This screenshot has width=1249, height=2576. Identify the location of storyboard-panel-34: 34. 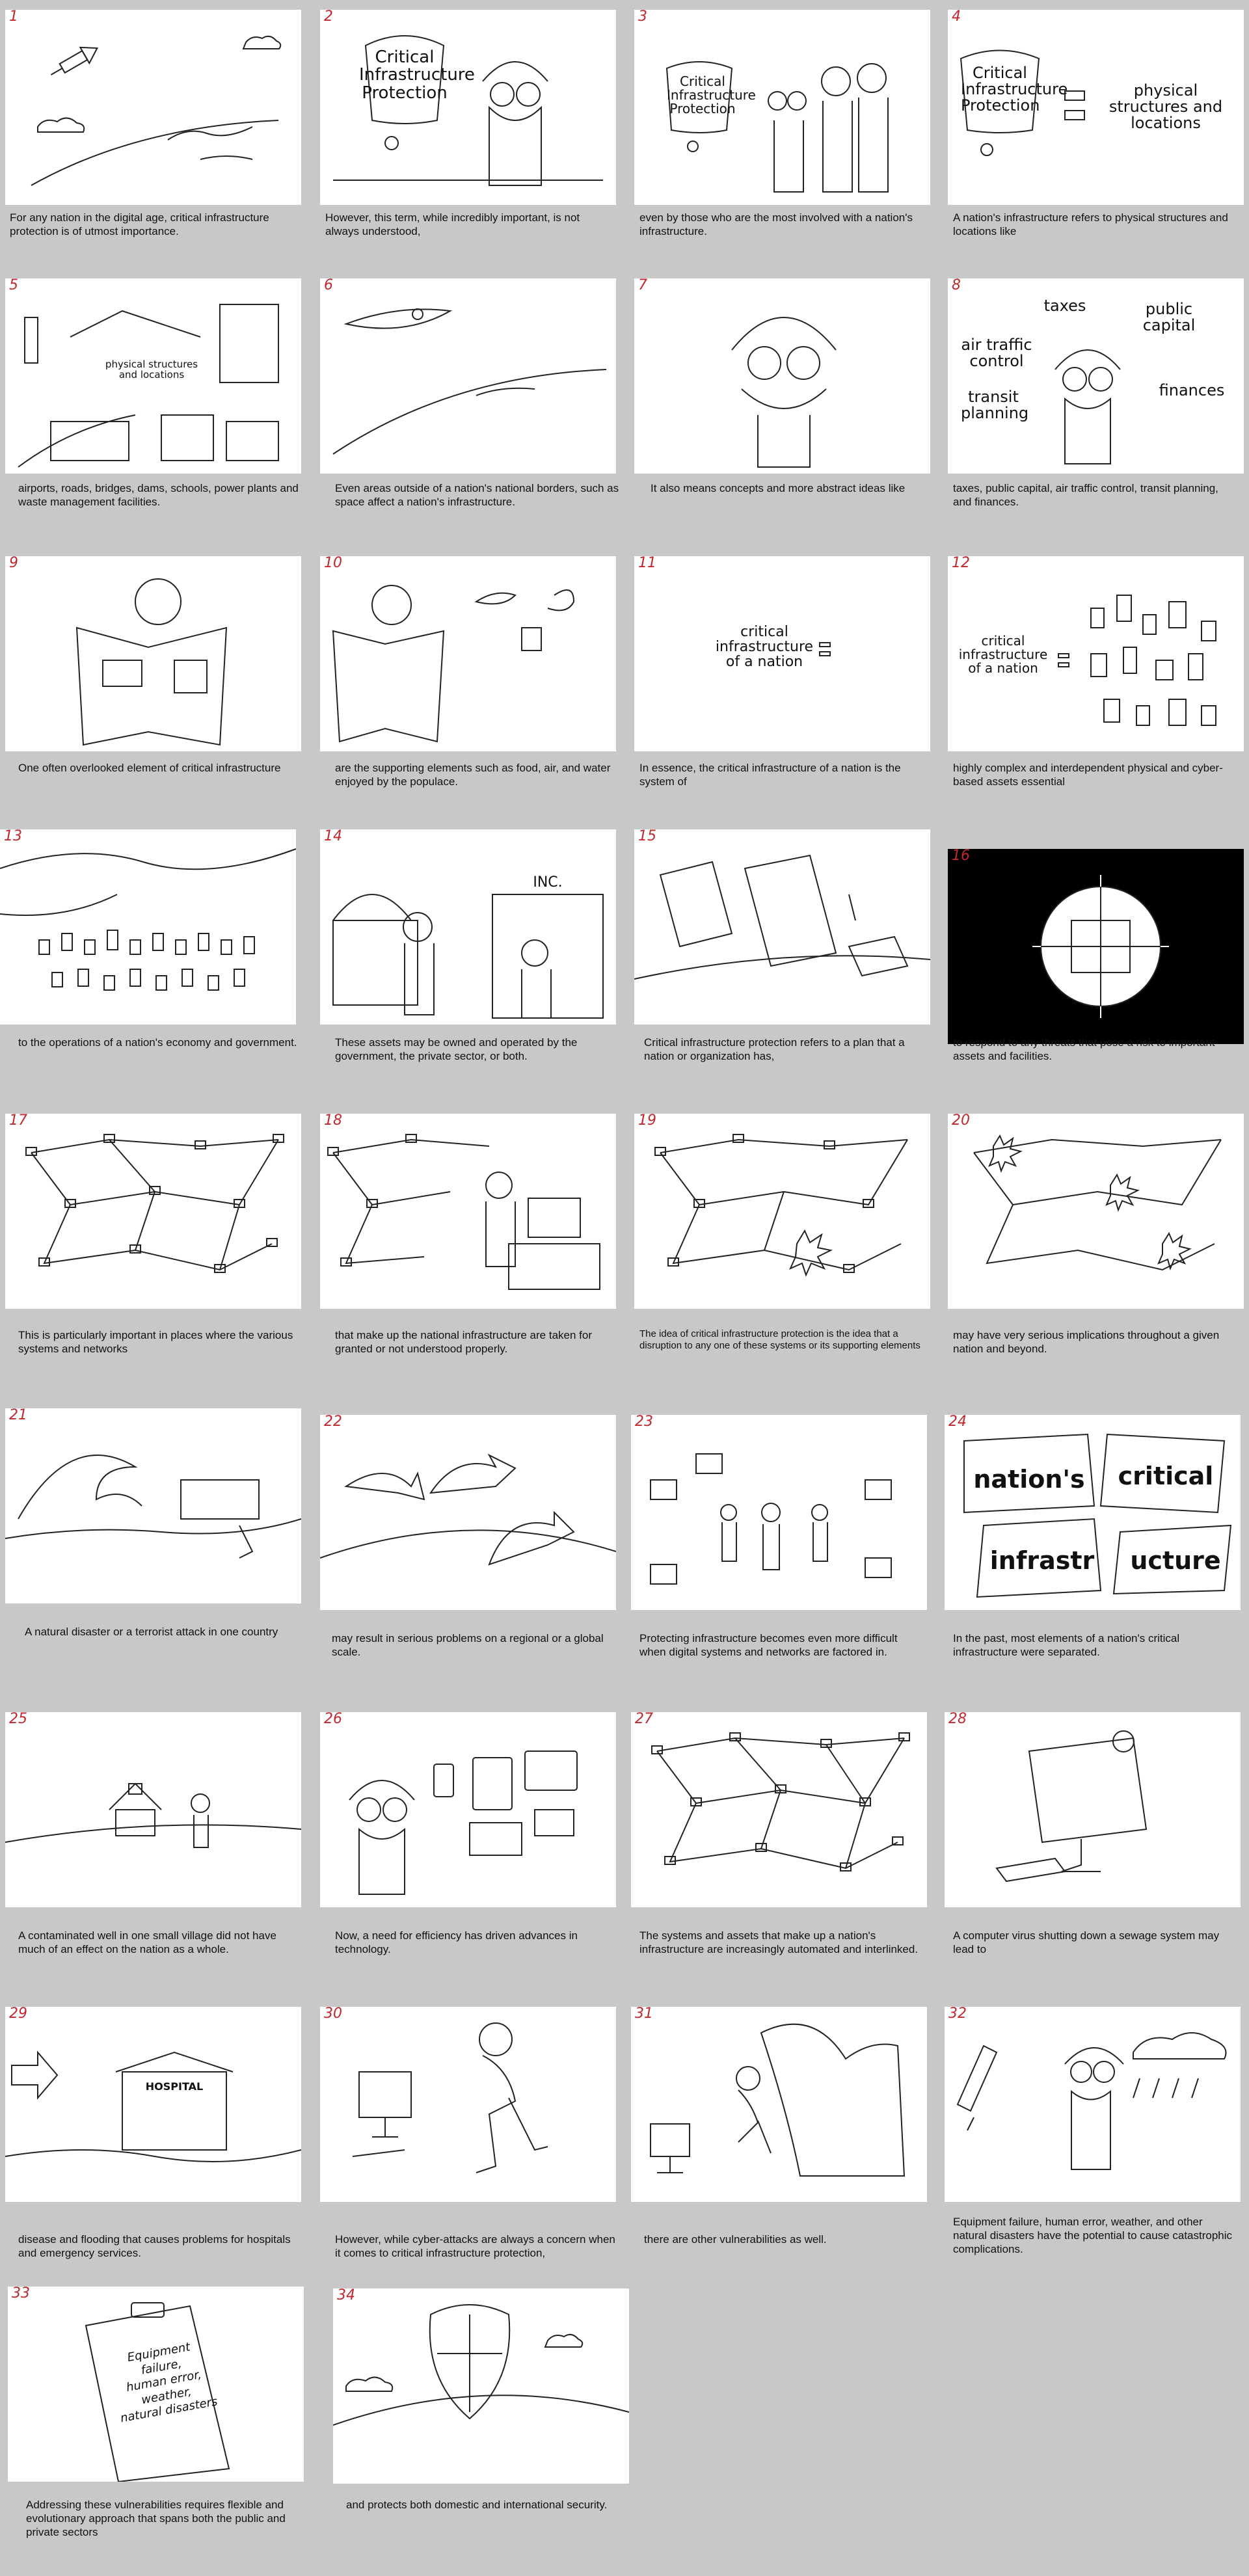
(481, 2386).